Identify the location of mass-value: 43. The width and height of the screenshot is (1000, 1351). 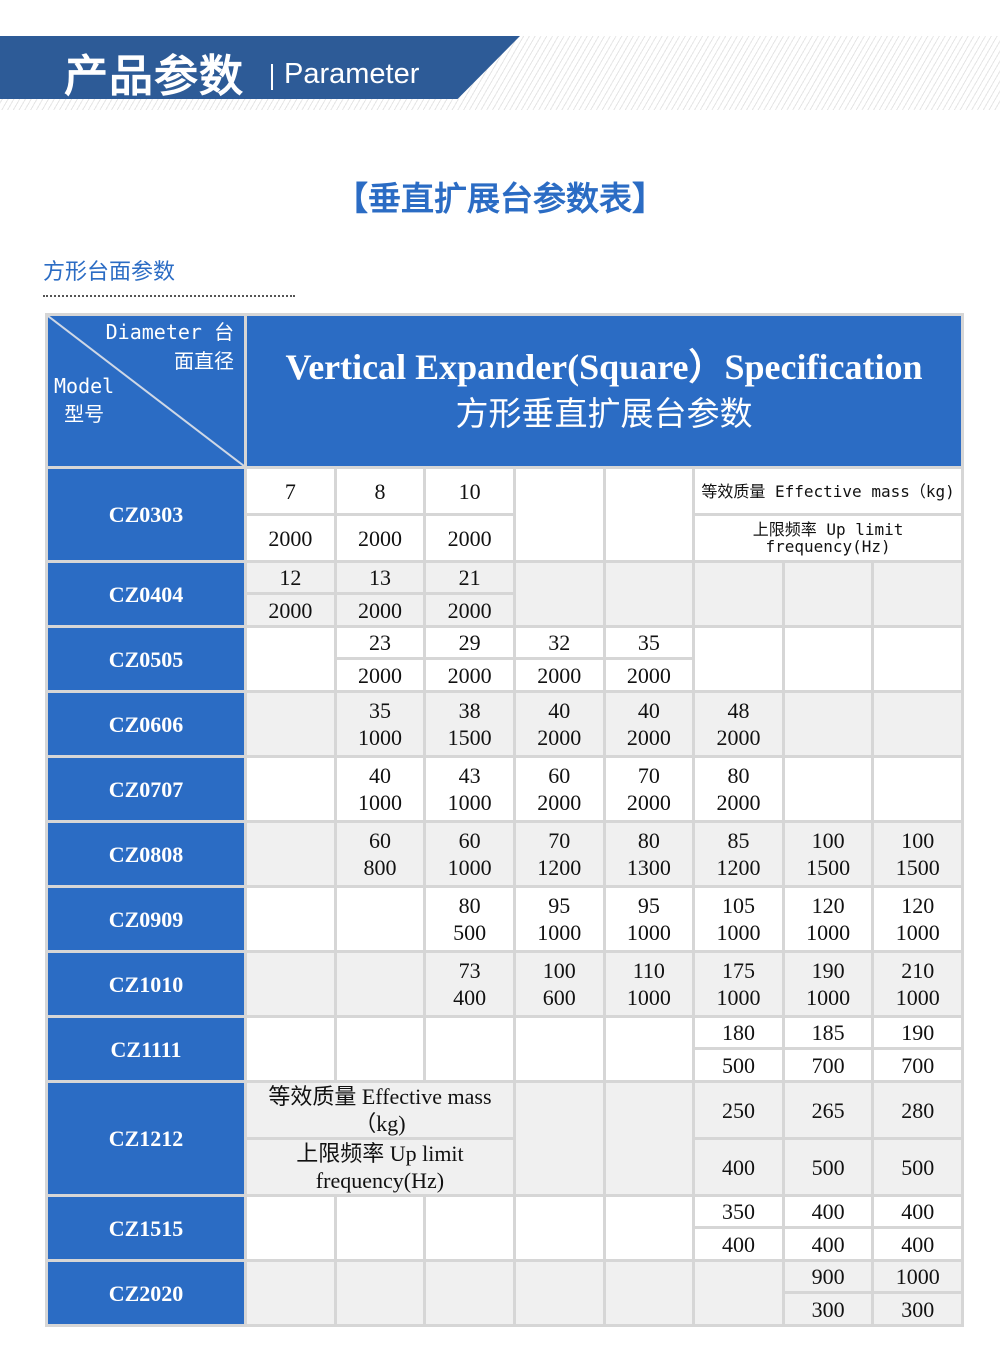
(469, 775).